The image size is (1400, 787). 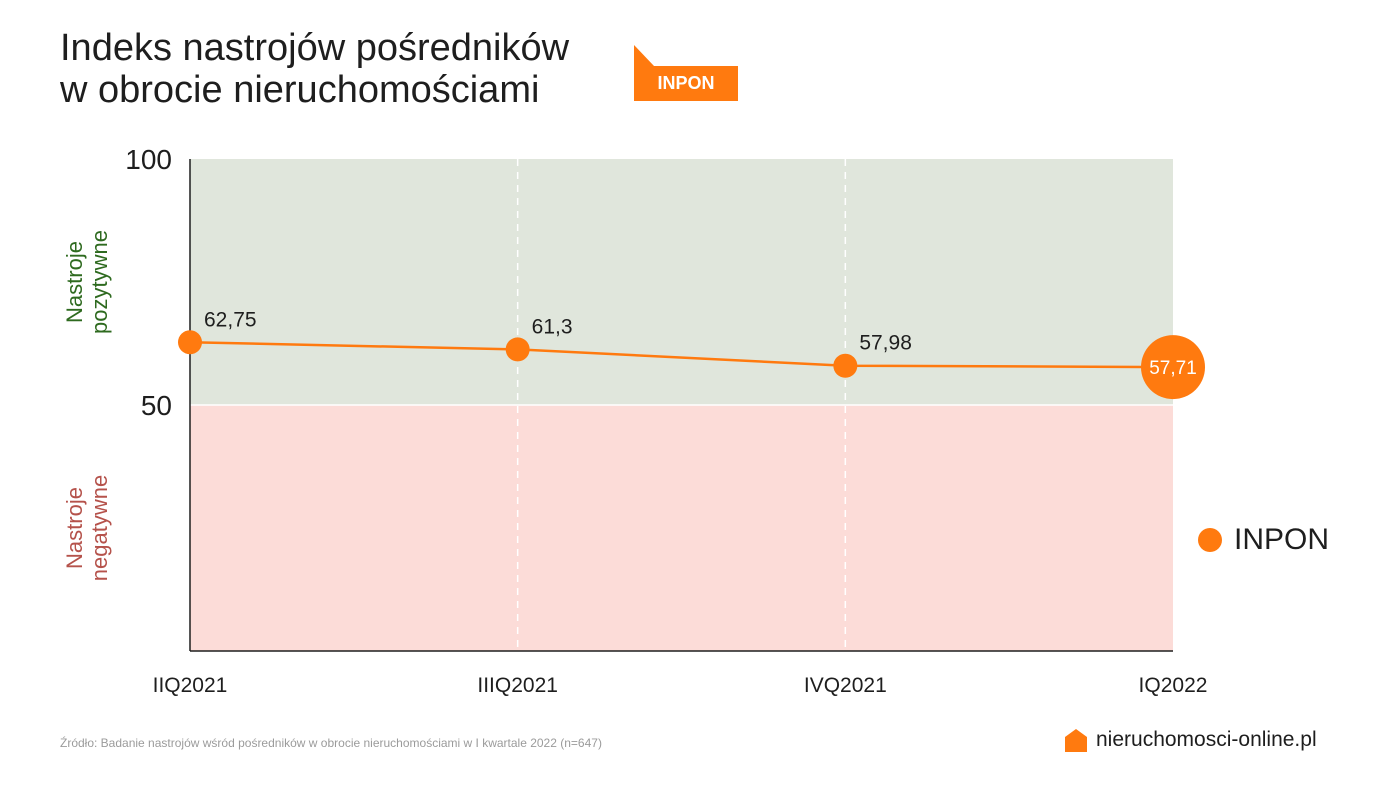 I want to click on data-label: 61,3, so click(x=552, y=326).